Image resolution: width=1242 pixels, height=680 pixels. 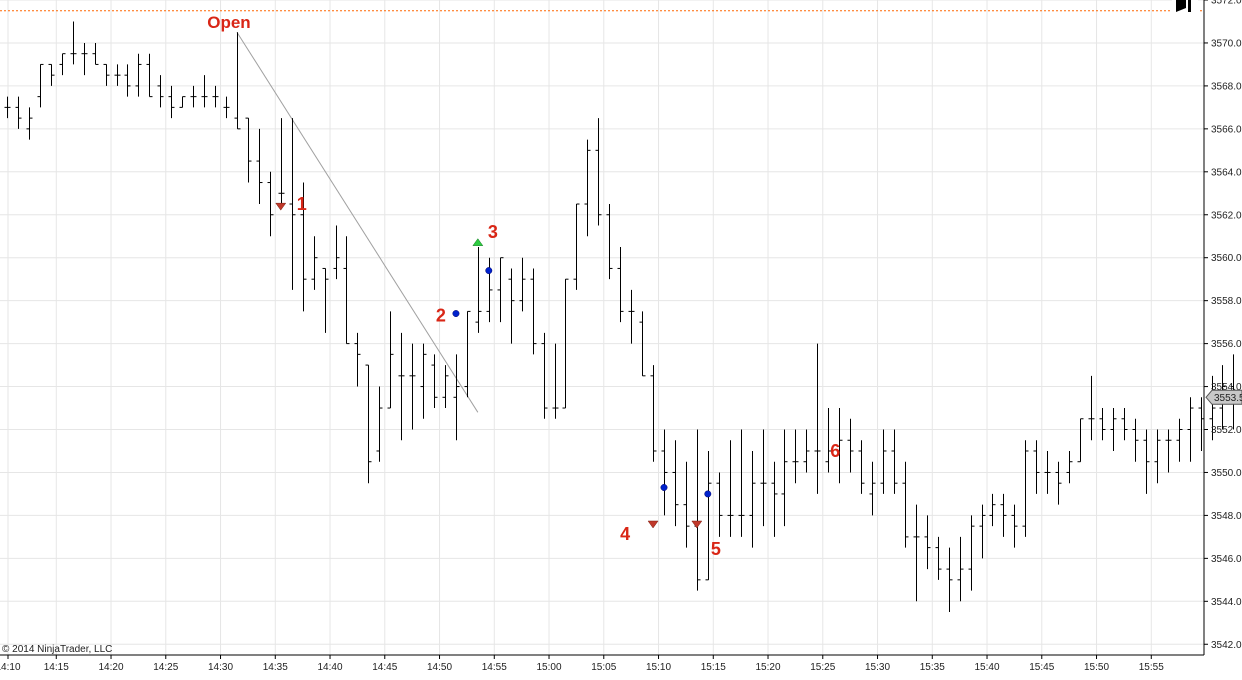 What do you see at coordinates (1185, 6) in the screenshot?
I see `play-to-end-icon` at bounding box center [1185, 6].